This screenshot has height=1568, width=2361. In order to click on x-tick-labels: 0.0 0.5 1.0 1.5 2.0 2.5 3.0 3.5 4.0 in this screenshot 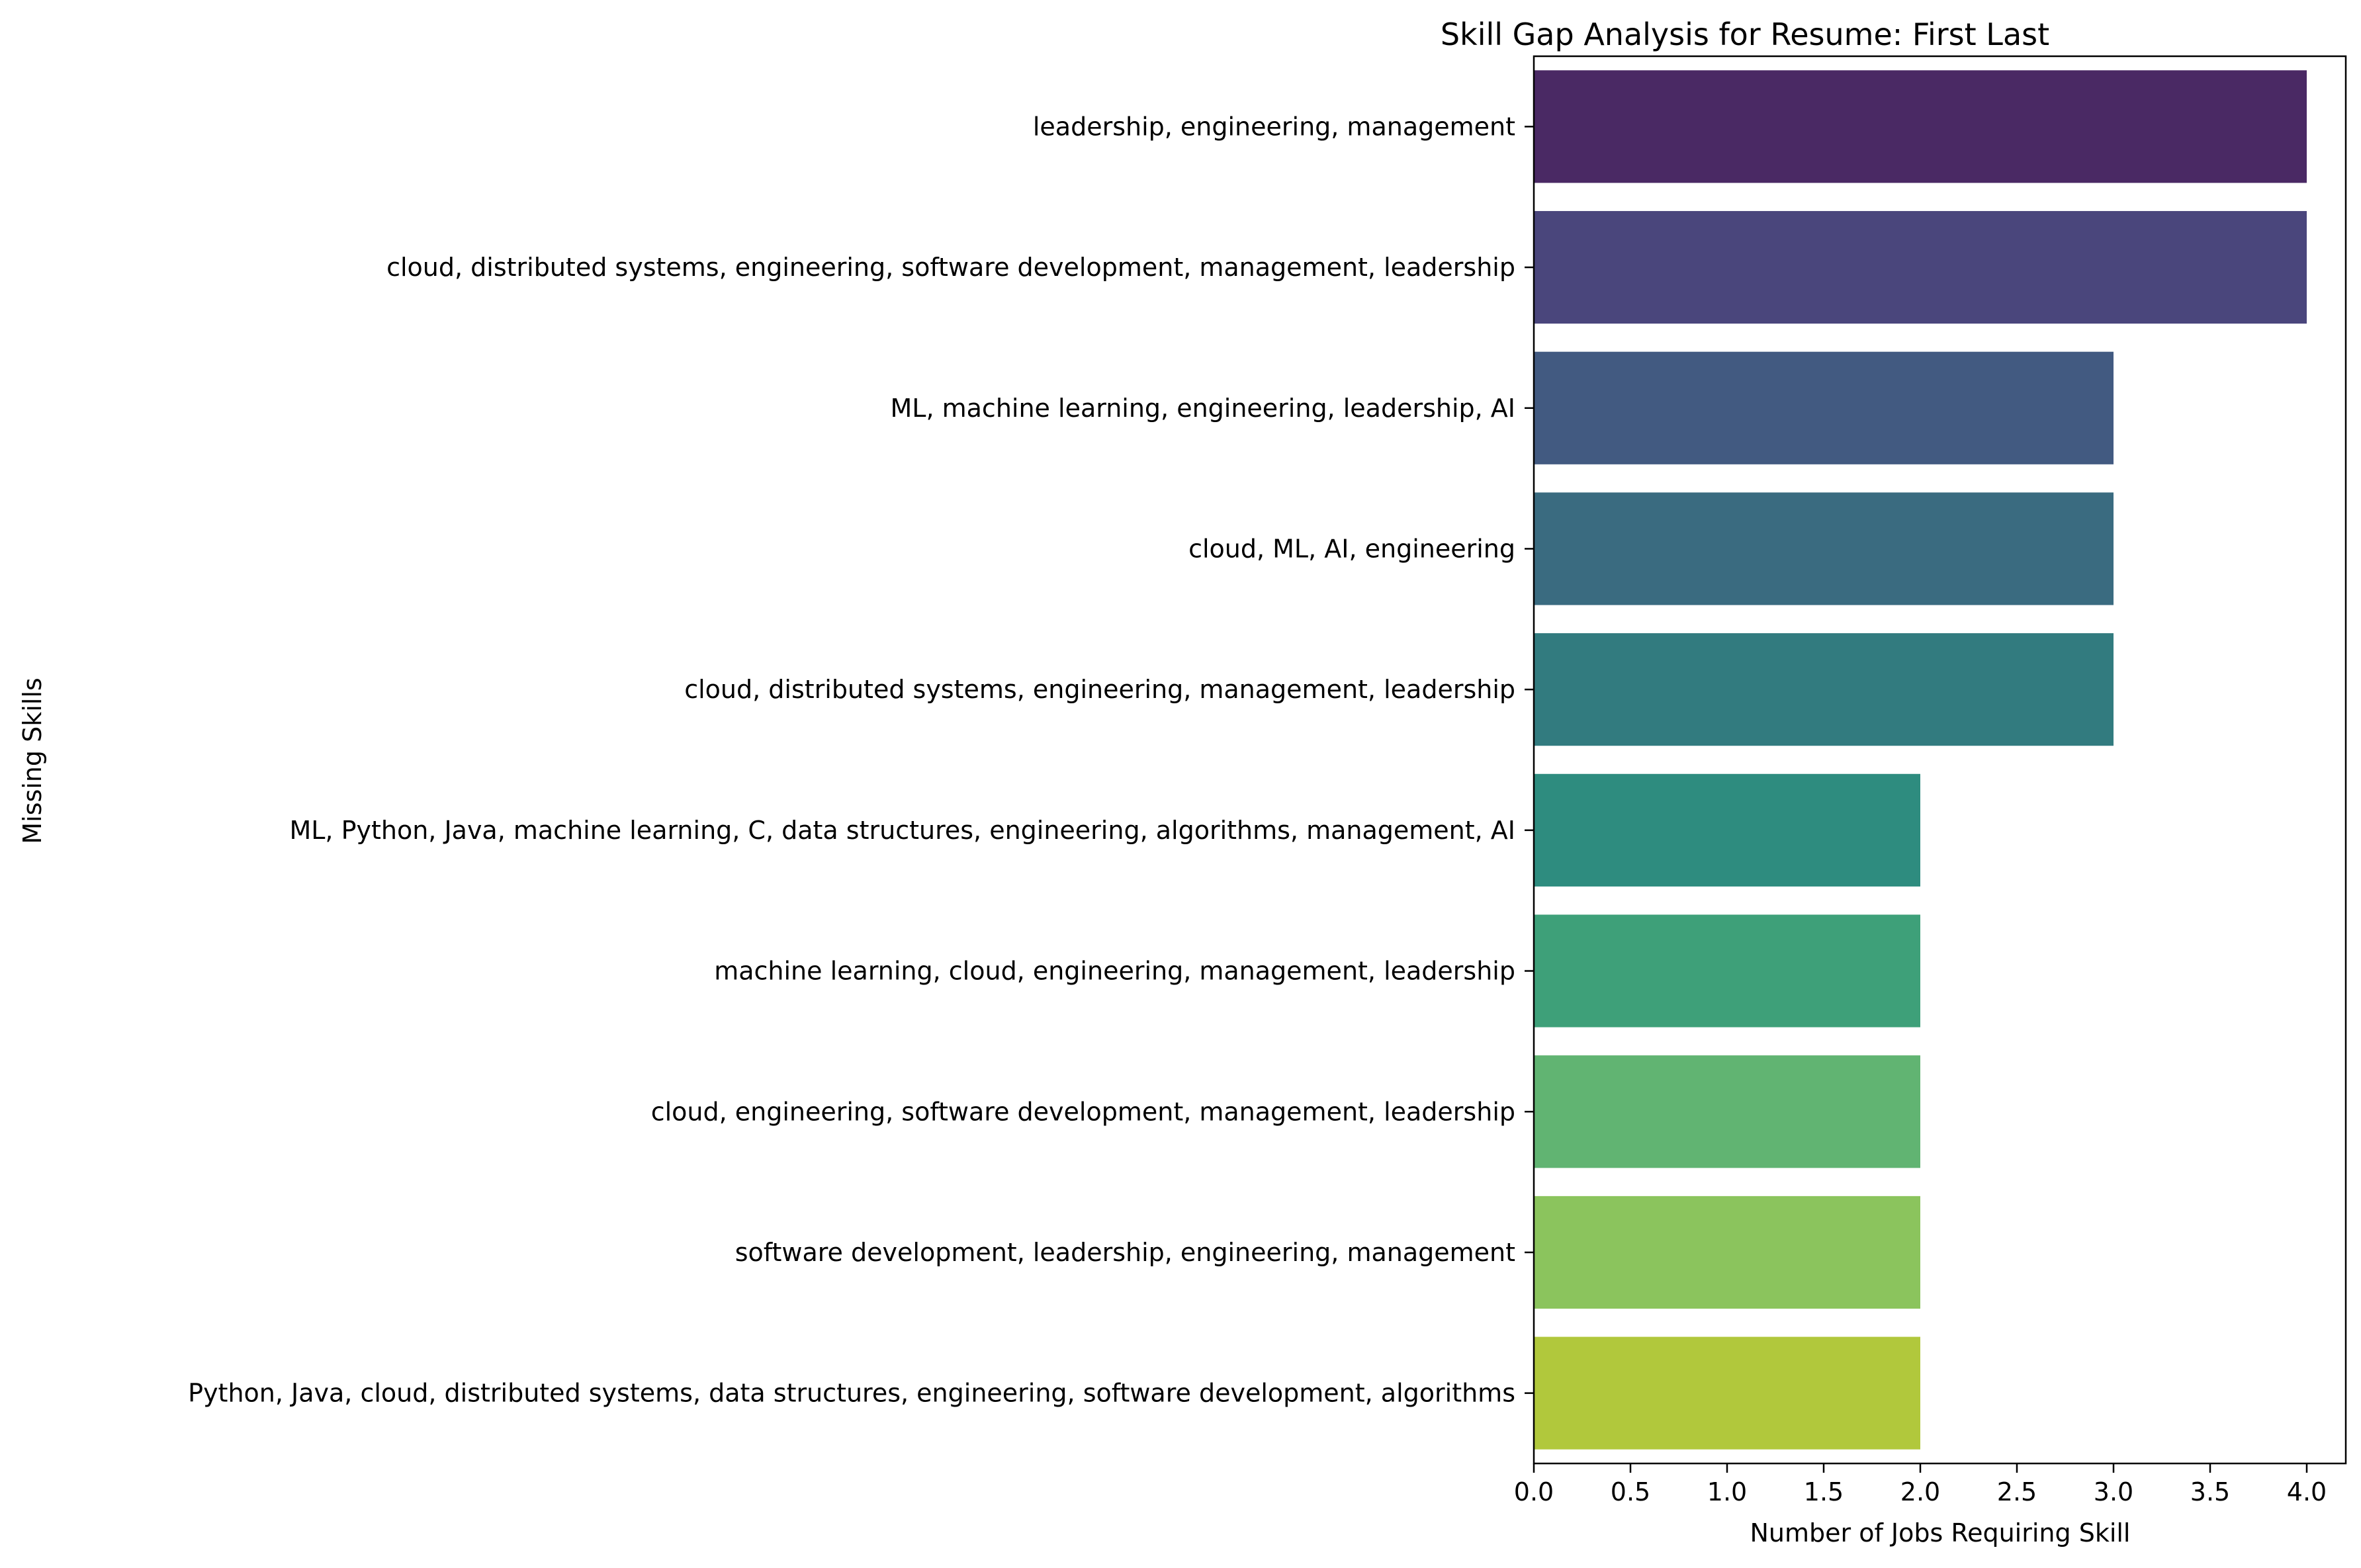, I will do `click(1920, 1485)`.